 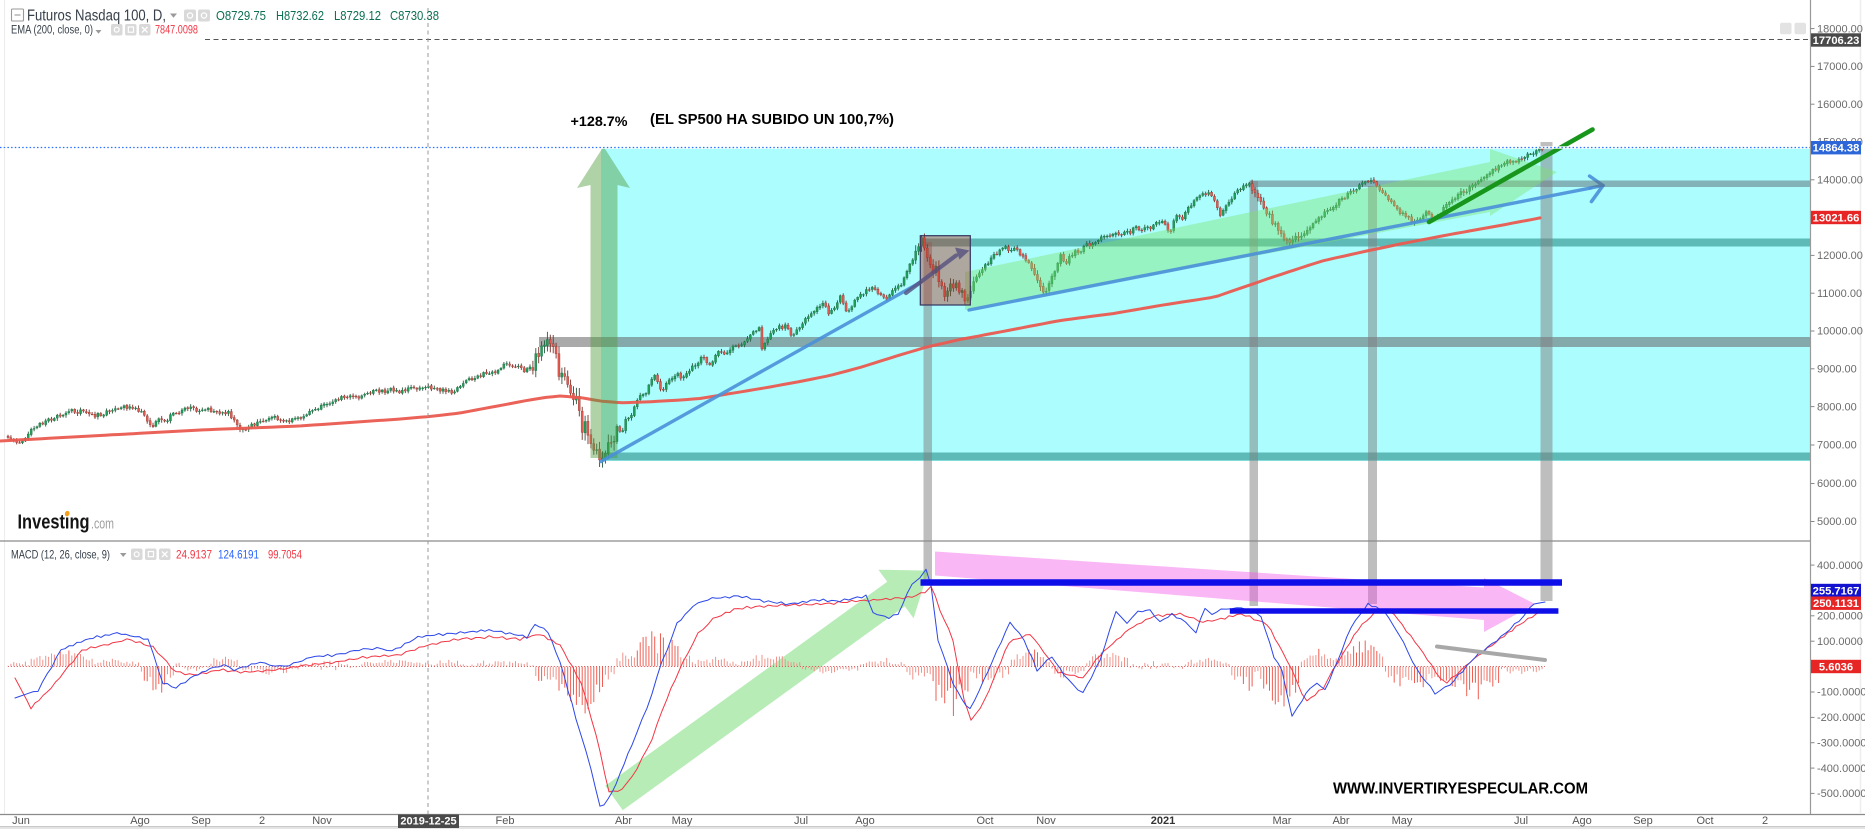 I want to click on svg-text: -500.0000, so click(x=1841, y=794).